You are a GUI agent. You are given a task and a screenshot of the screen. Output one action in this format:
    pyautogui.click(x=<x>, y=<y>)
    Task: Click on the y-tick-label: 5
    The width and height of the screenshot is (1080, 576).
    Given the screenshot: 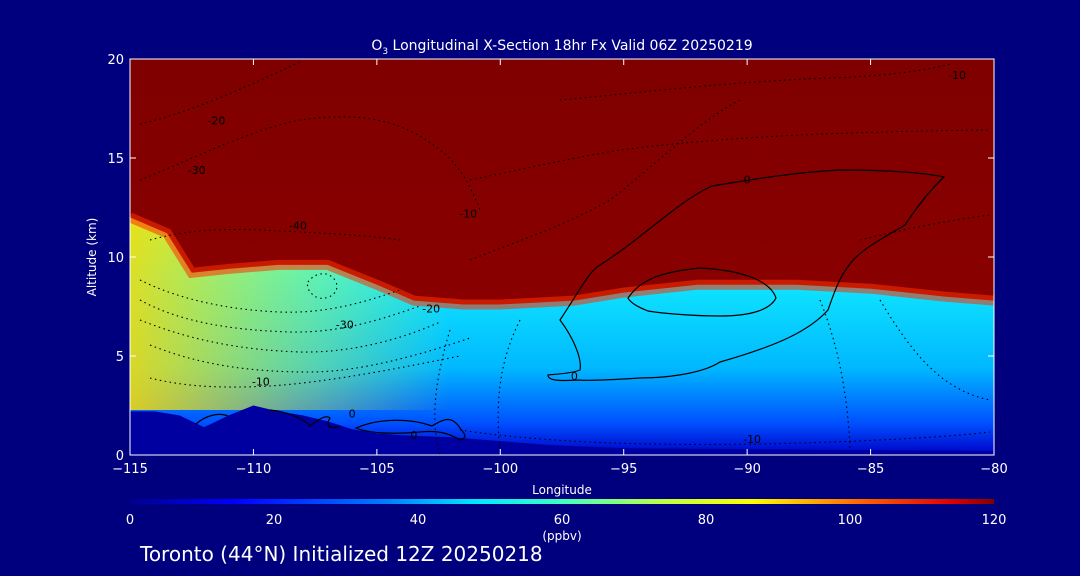 What is the action you would take?
    pyautogui.click(x=120, y=357)
    